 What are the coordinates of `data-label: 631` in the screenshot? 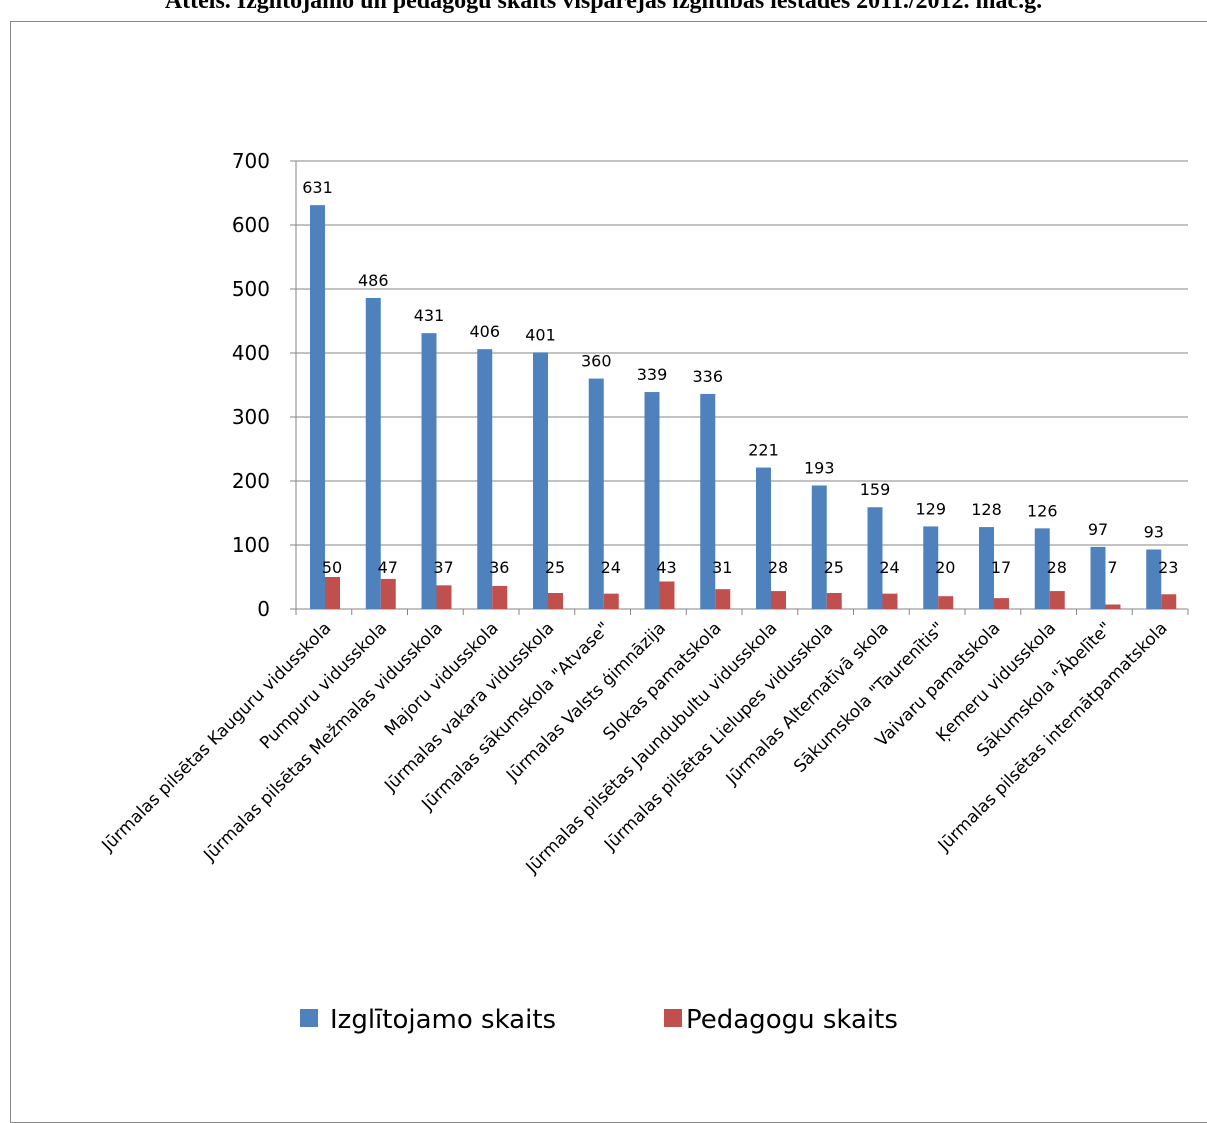 It's located at (317, 187).